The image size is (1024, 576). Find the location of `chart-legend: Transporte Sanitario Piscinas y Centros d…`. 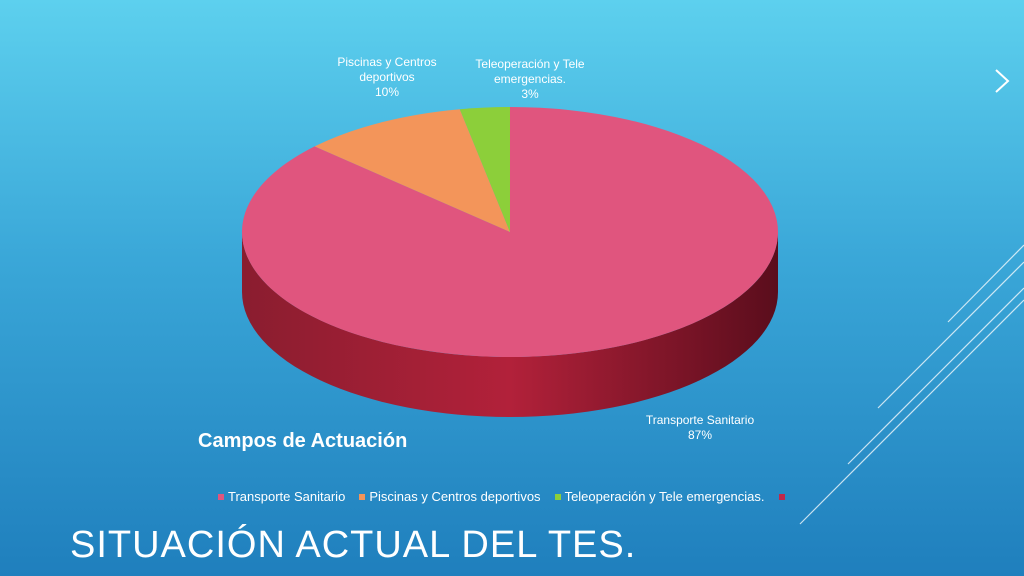

chart-legend: Transporte Sanitario Piscinas y Centros d… is located at coordinates (501, 496).